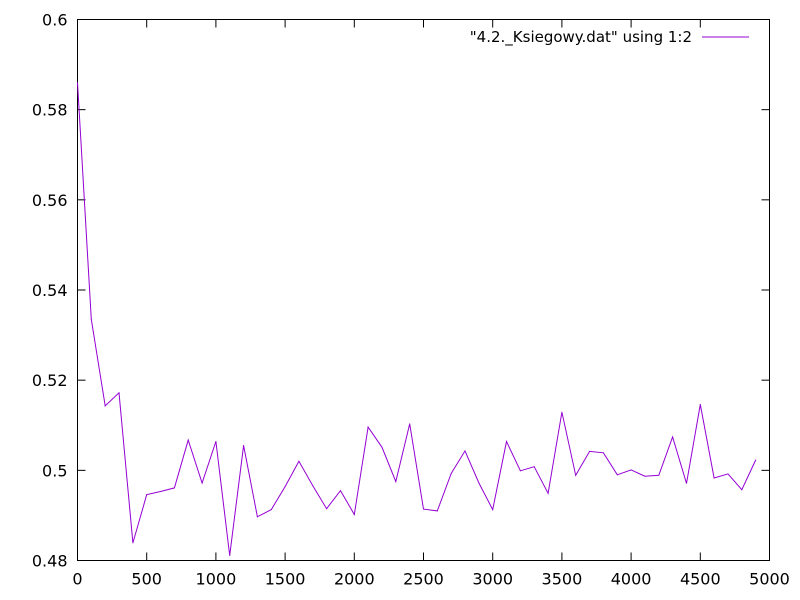 Image resolution: width=800 pixels, height=600 pixels. What do you see at coordinates (492, 579) in the screenshot?
I see `x-tick-label: 3000` at bounding box center [492, 579].